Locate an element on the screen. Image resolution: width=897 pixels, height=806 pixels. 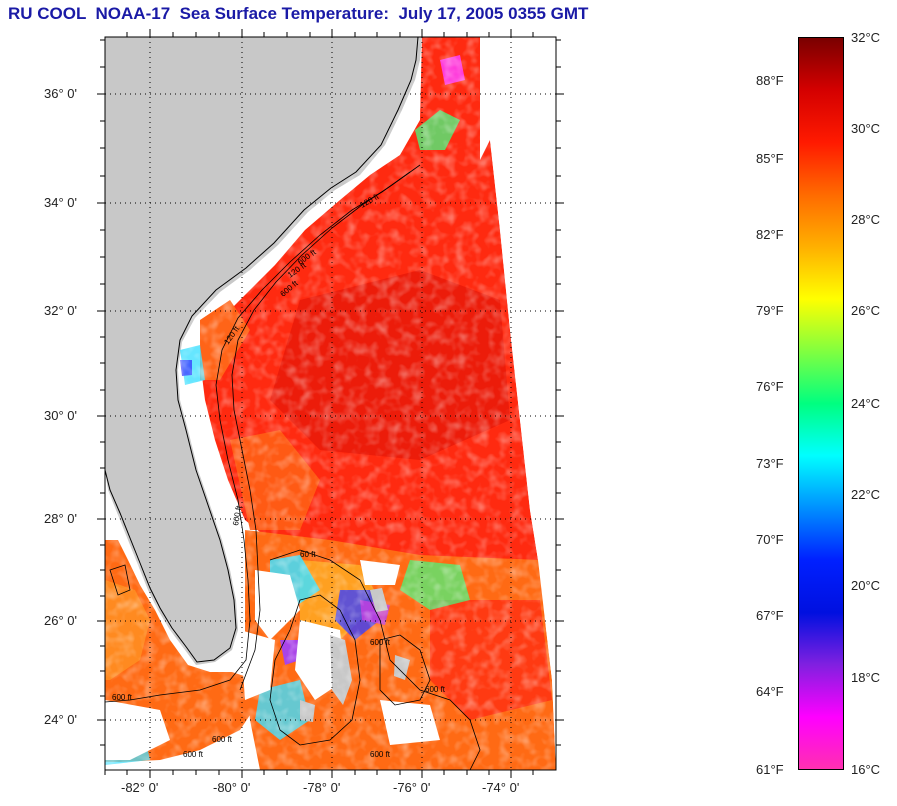
lon-label: -76° 0' is located at coordinates (412, 787).